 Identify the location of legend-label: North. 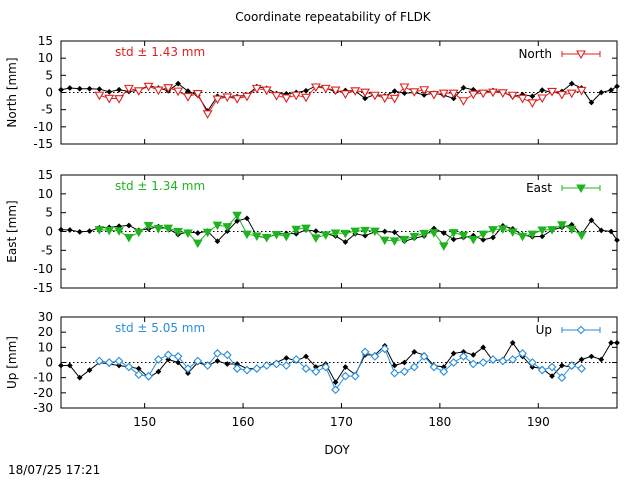
(535, 54).